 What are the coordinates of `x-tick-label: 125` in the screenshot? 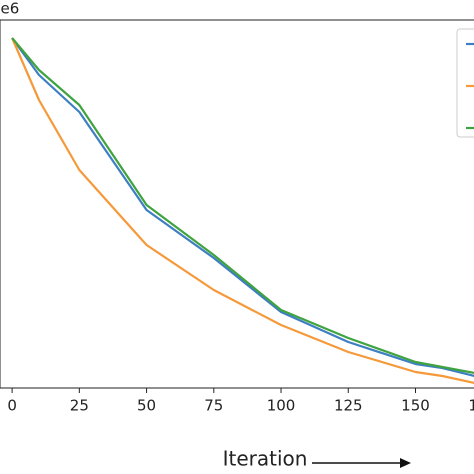 It's located at (348, 406).